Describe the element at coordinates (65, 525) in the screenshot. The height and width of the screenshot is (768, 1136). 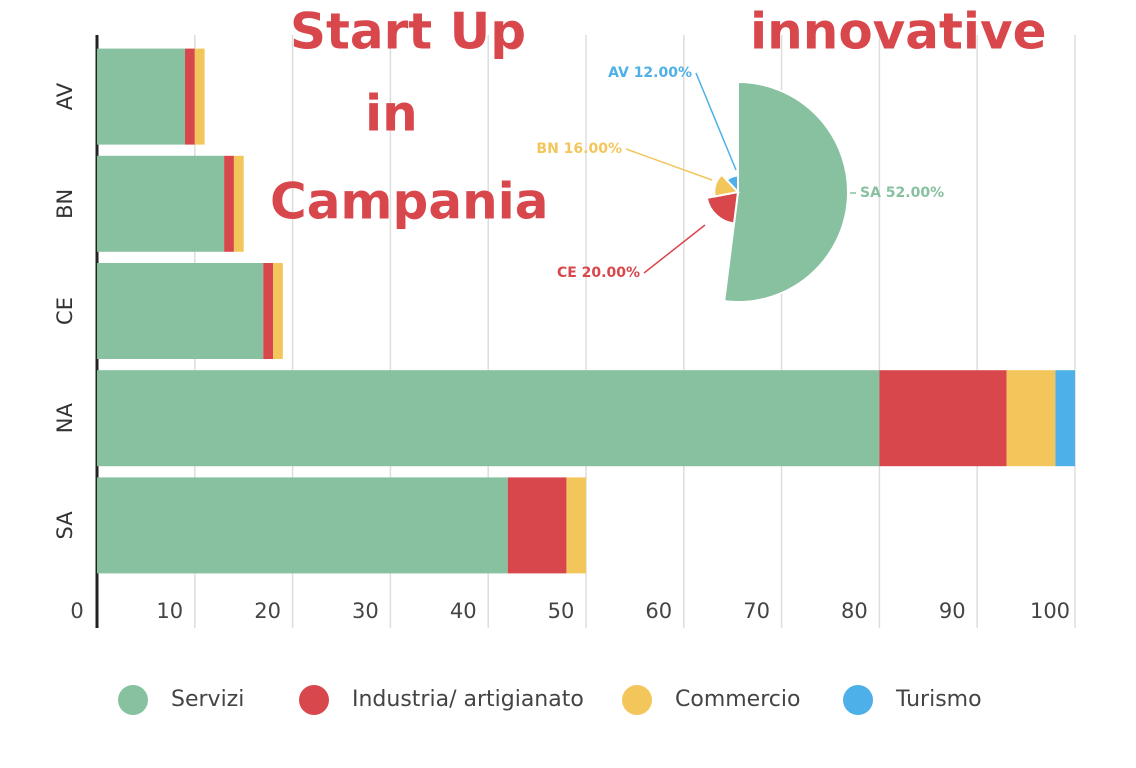
I see `y-tick-label: SA` at that location.